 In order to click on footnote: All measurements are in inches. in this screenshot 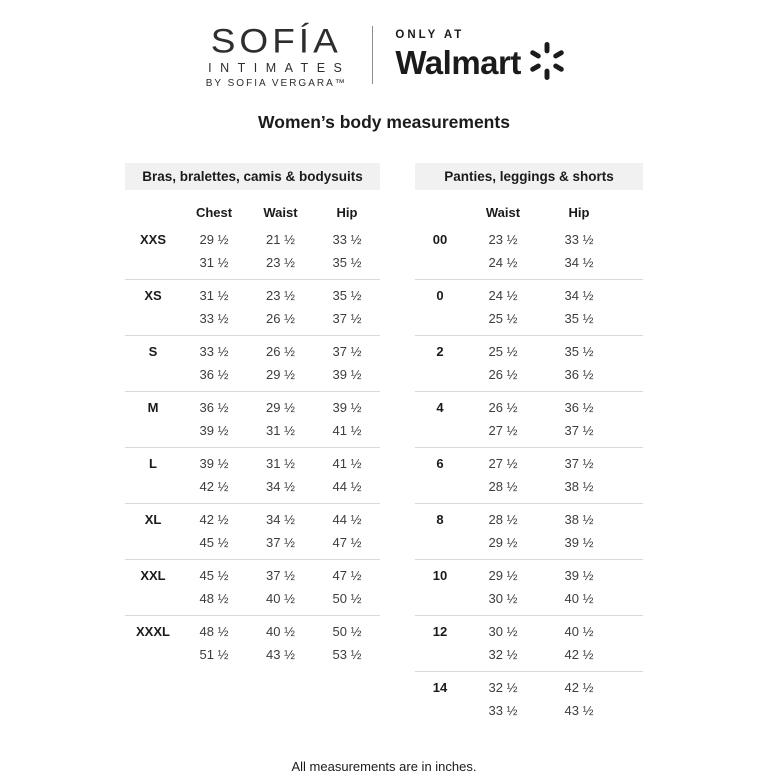, I will do `click(384, 766)`.